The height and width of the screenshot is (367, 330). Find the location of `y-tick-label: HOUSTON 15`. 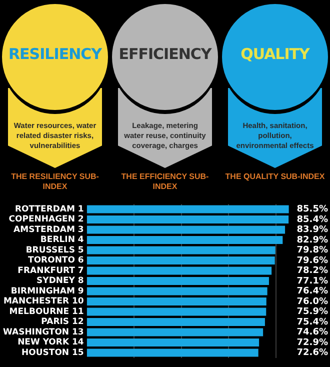

y-tick-label: HOUSTON 15 is located at coordinates (53, 353).